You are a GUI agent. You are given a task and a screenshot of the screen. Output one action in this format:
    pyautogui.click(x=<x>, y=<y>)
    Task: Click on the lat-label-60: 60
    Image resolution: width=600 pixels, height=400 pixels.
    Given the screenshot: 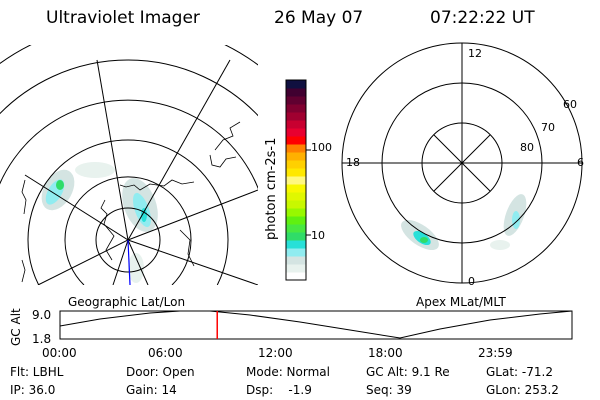 What is the action you would take?
    pyautogui.click(x=570, y=104)
    